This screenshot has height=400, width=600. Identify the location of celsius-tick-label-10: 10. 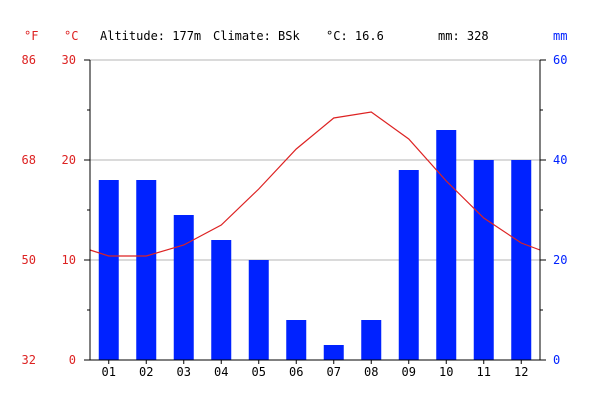
(69, 260).